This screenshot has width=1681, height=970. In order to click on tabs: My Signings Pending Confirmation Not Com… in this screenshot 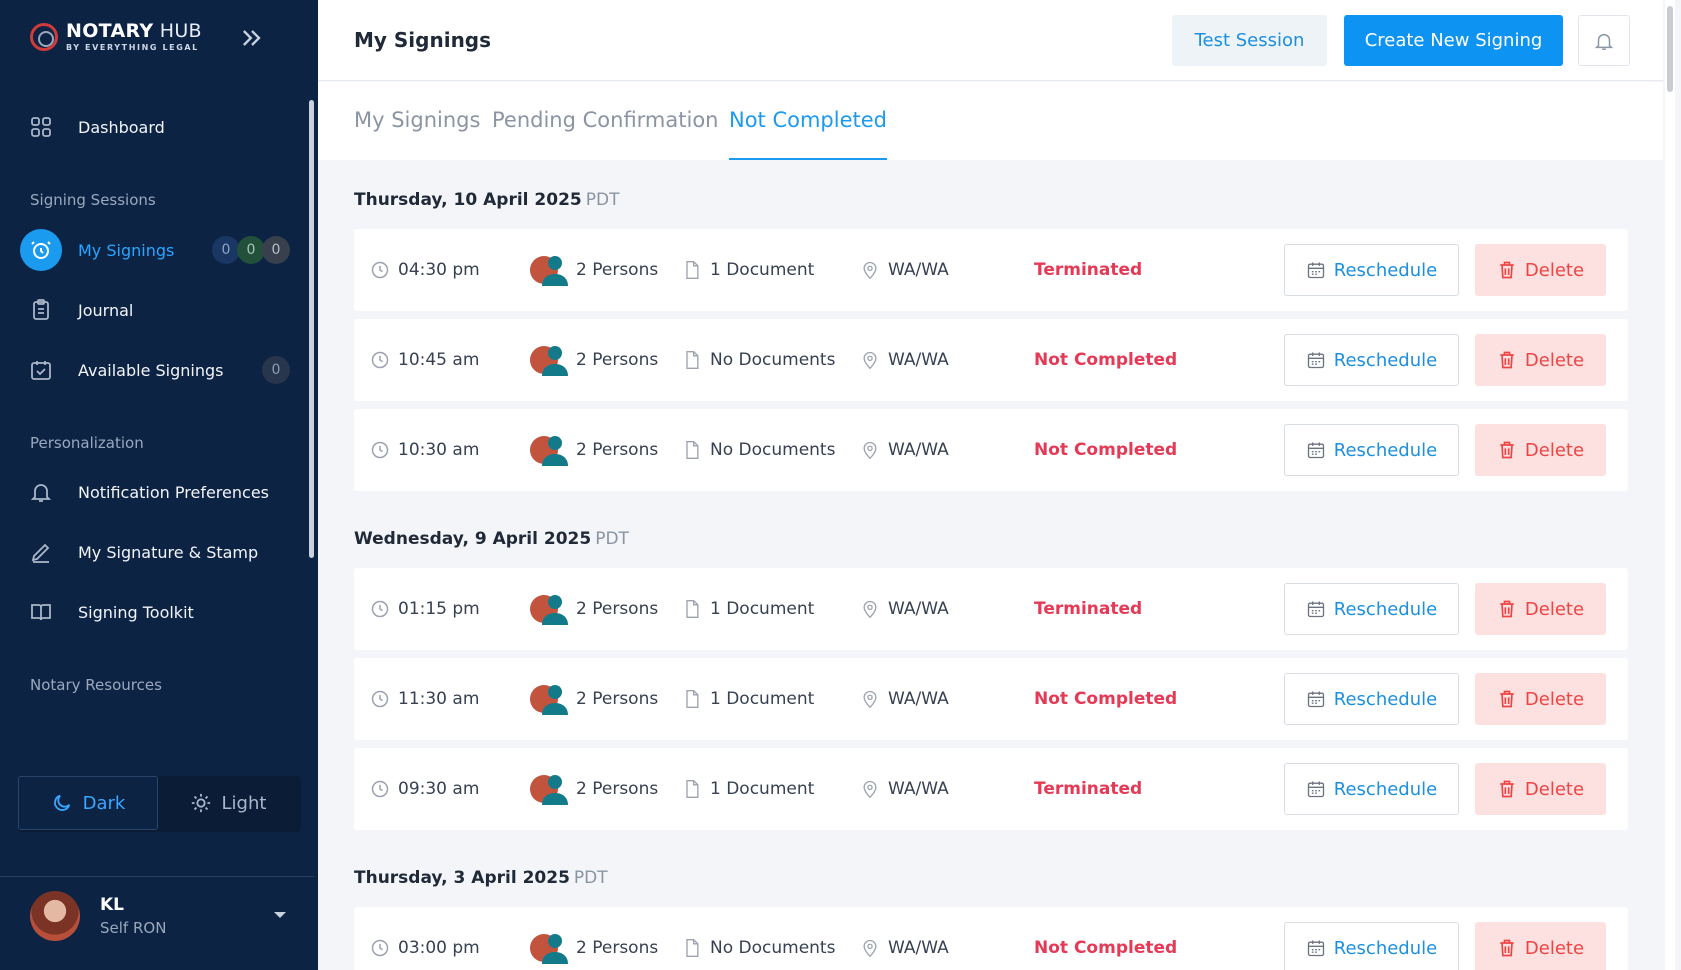, I will do `click(990, 121)`.